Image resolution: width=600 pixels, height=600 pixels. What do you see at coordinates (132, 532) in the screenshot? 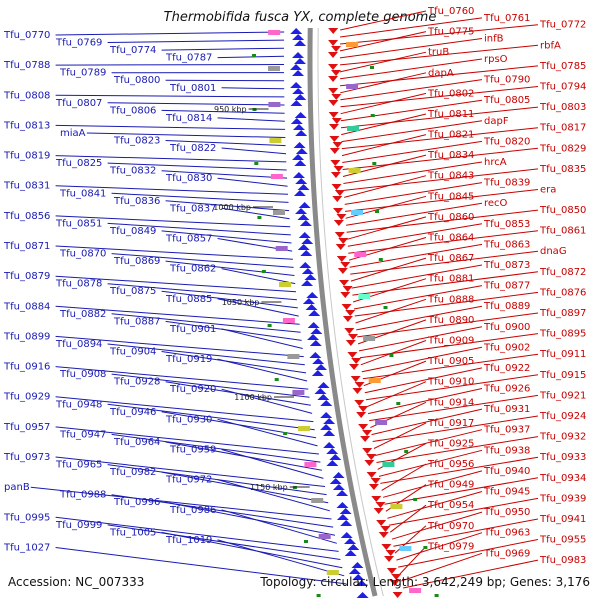
I see `gene-label-left: Tfu_1005` at bounding box center [132, 532].